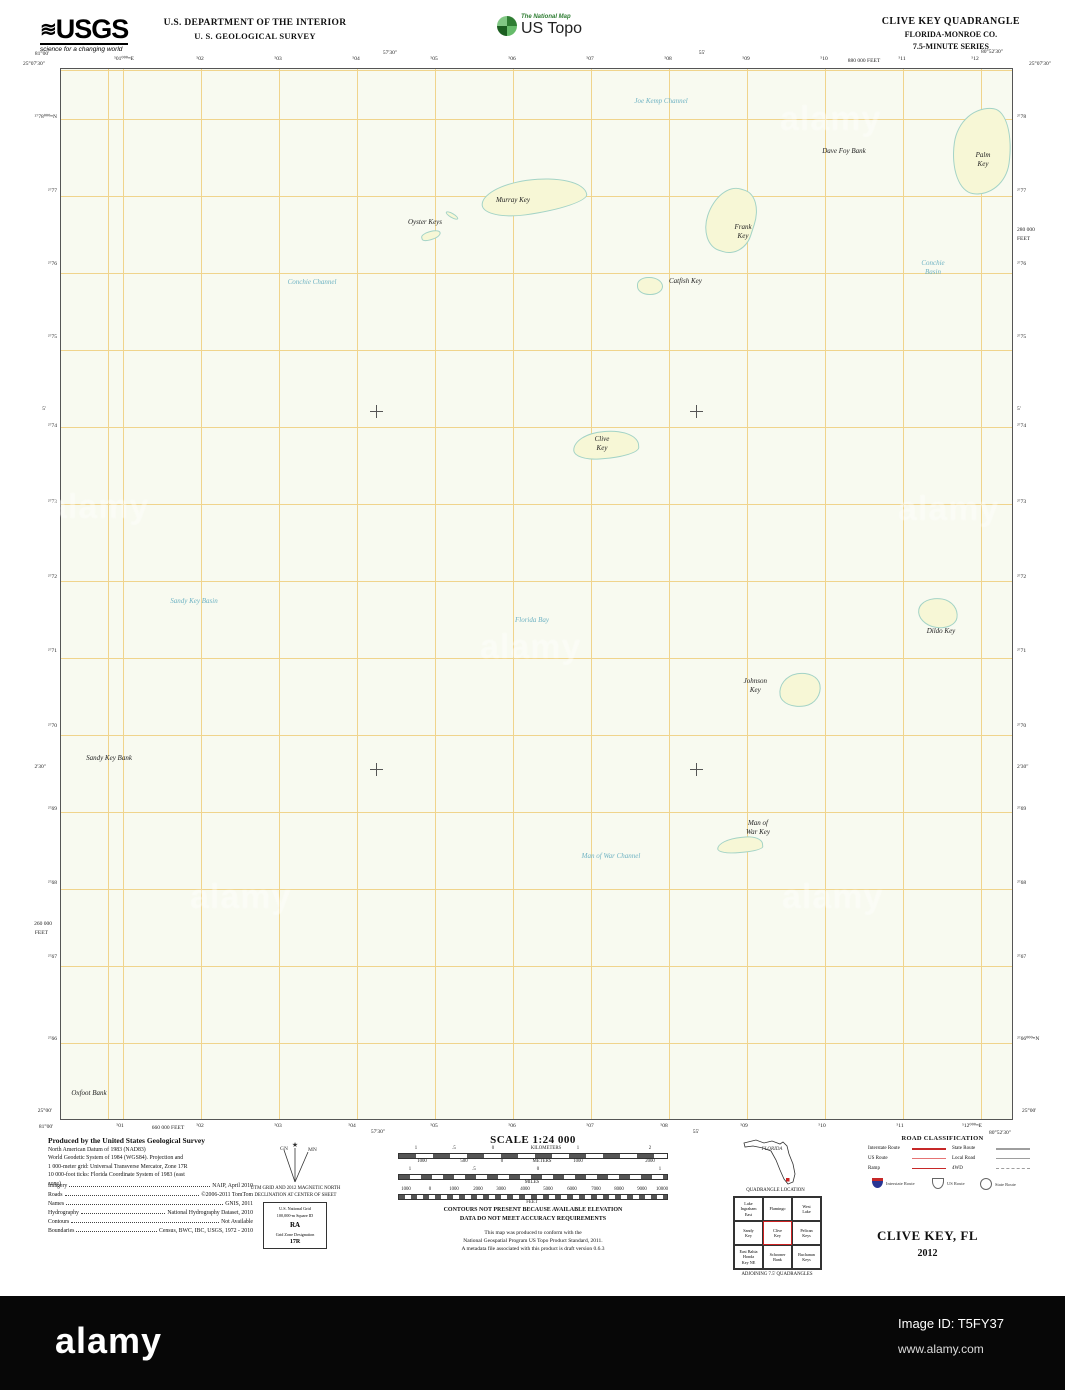 The image size is (1065, 1390). What do you see at coordinates (1022, 809) in the screenshot?
I see `edge-label-right: ²⁷69` at bounding box center [1022, 809].